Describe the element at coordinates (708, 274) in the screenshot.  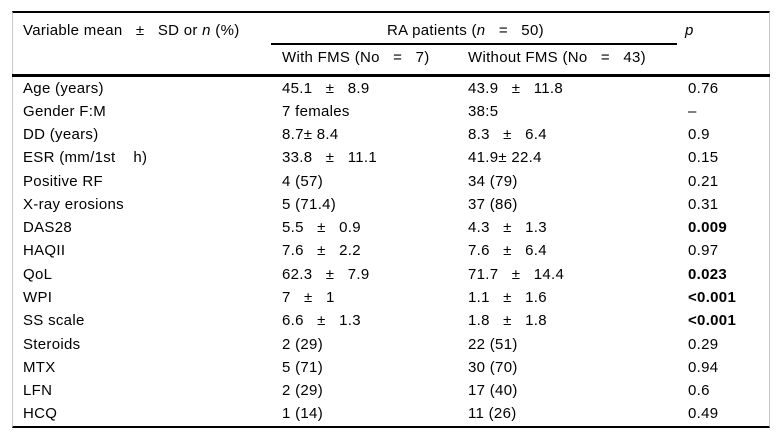
I see `p-value: 0.023` at that location.